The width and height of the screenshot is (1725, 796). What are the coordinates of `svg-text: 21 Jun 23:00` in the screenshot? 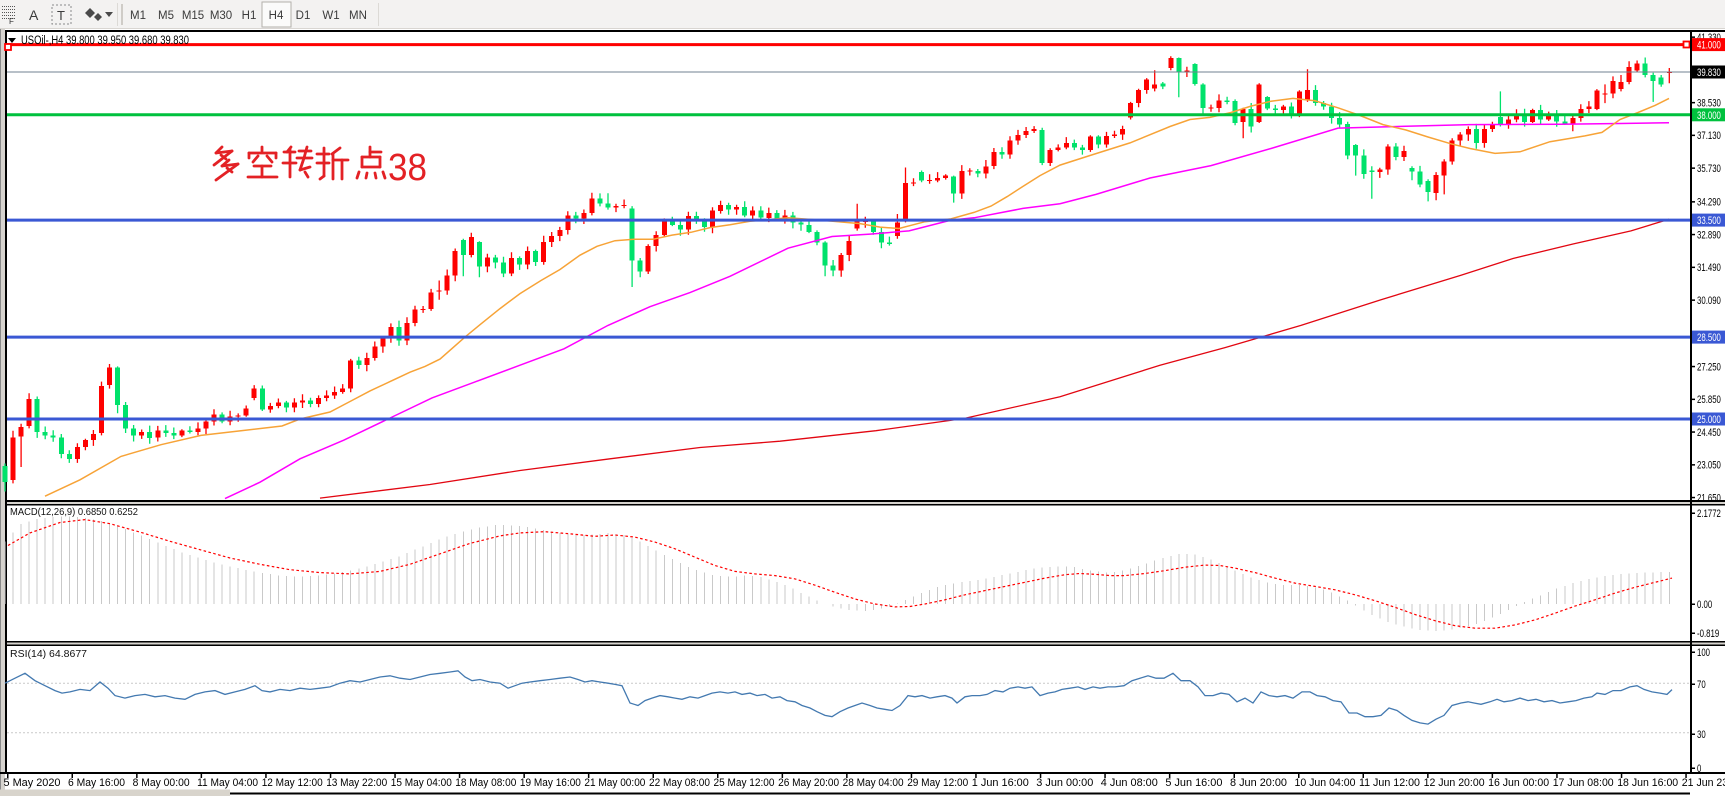 It's located at (1703, 783).